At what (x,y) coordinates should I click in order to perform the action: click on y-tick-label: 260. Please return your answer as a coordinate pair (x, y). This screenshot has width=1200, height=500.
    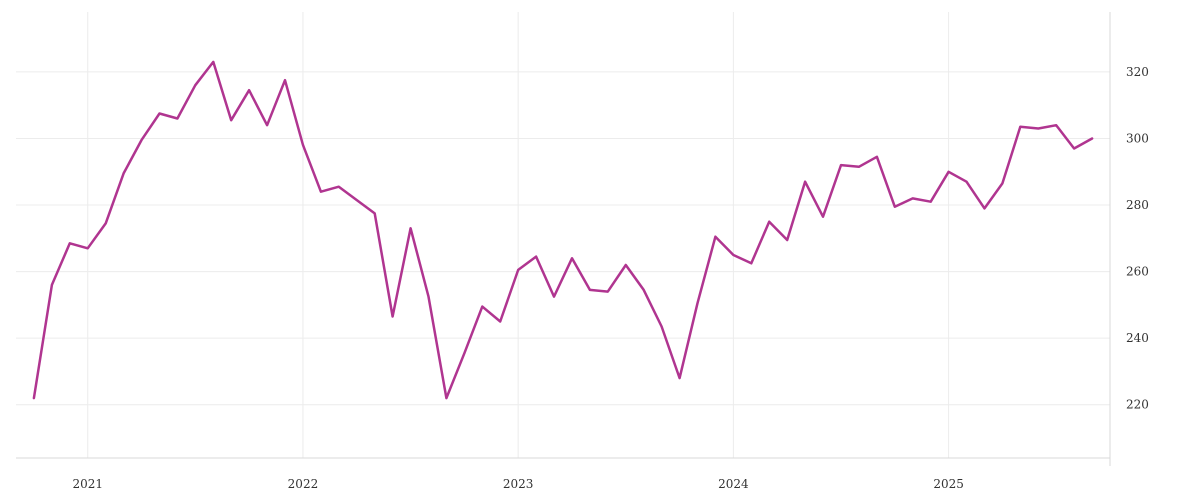
    Looking at the image, I should click on (1137, 272).